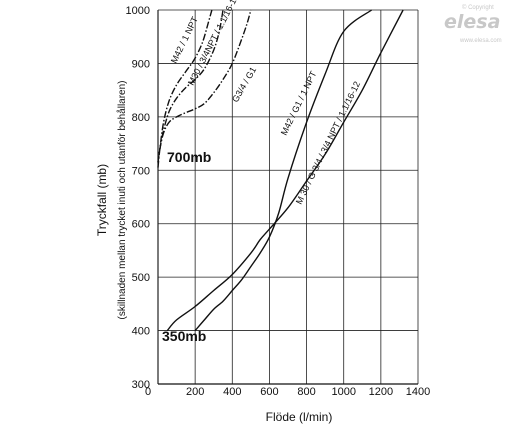  I want to click on series-label-m42-g1-1-npt: M42 / G1 / 1 NPT, so click(299, 103).